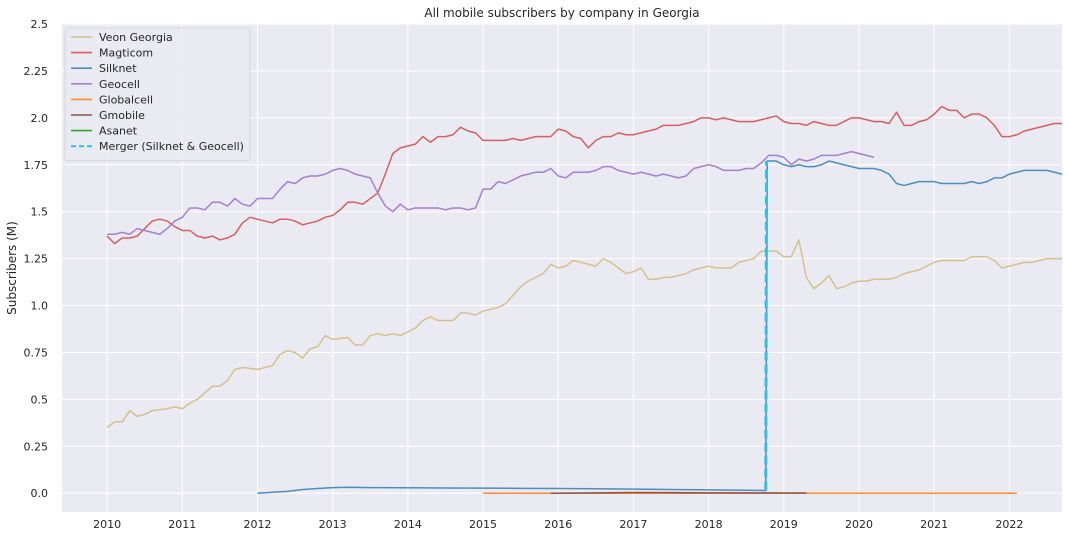  I want to click on x-tick-label: 2011, so click(182, 524).